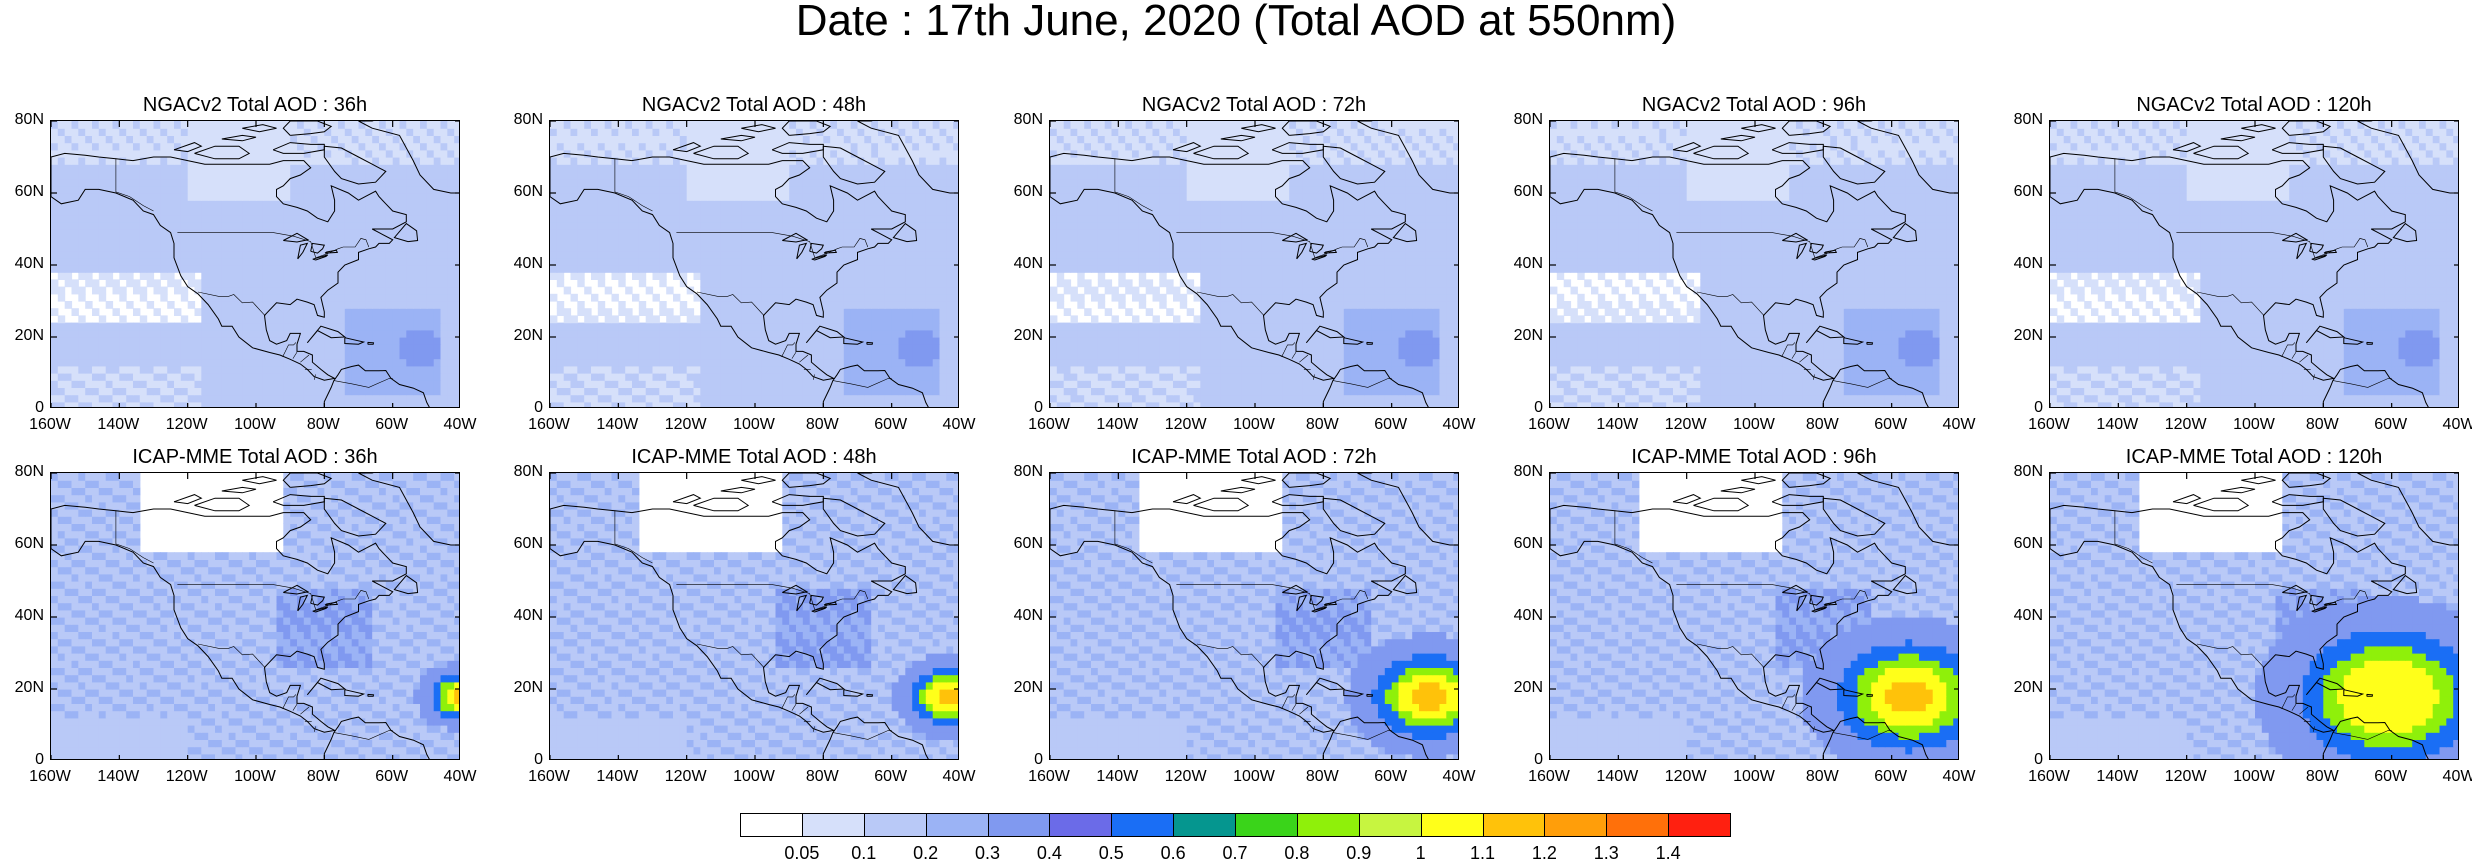 The height and width of the screenshot is (864, 2472). What do you see at coordinates (2254, 457) in the screenshot?
I see `panel-title: ICAP-MME Total AOD : 120h` at bounding box center [2254, 457].